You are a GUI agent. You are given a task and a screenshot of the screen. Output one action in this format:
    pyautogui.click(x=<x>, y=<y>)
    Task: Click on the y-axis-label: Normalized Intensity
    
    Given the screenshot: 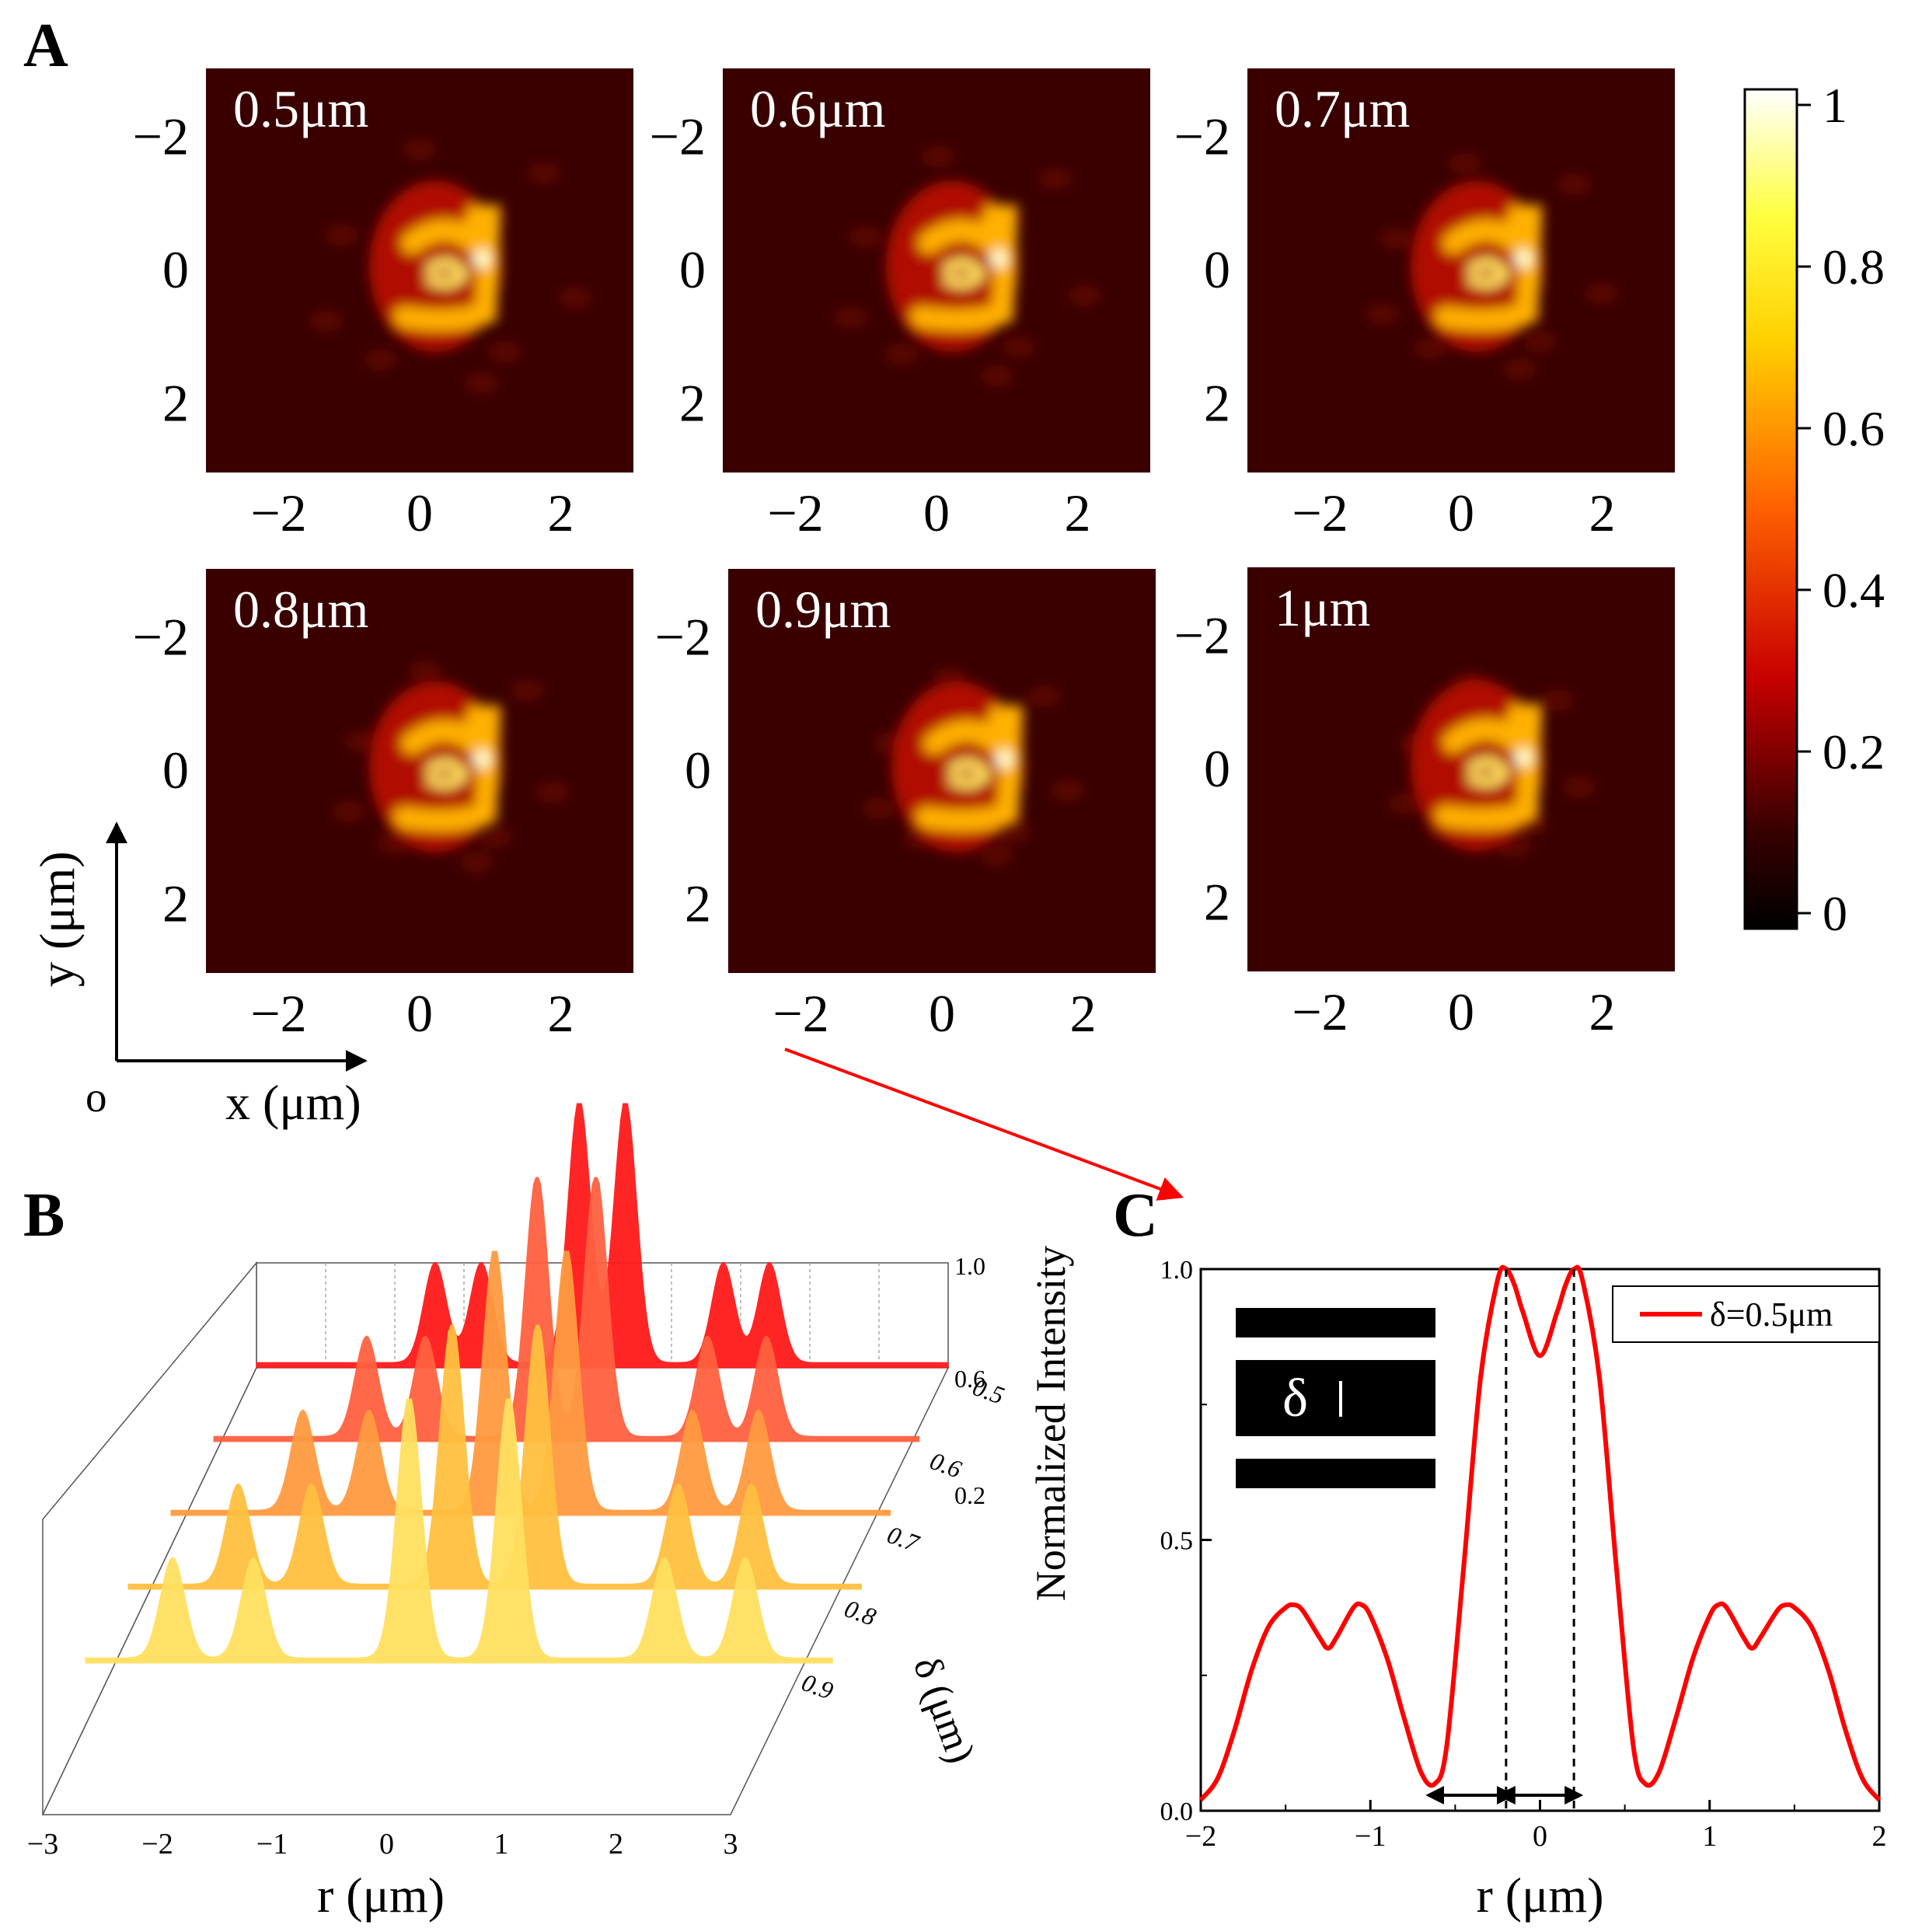 What is the action you would take?
    pyautogui.click(x=1051, y=1423)
    